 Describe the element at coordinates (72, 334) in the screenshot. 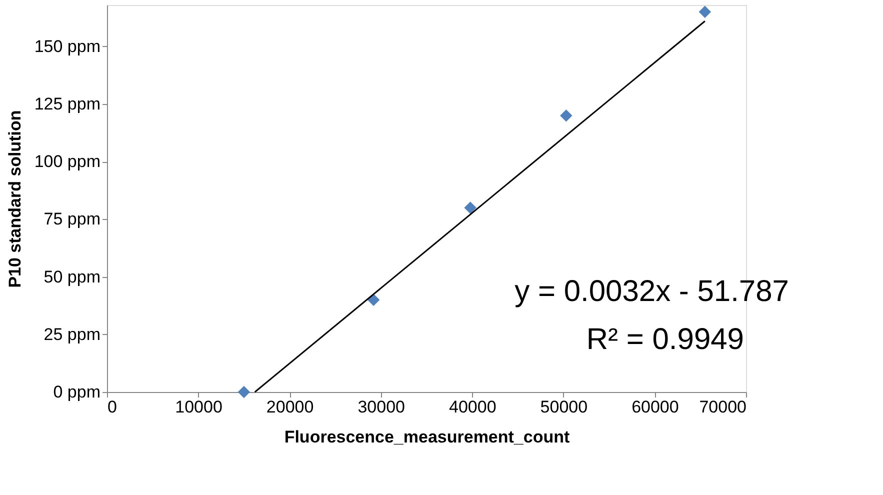

I see `y-tick-label: 25 ppm` at that location.